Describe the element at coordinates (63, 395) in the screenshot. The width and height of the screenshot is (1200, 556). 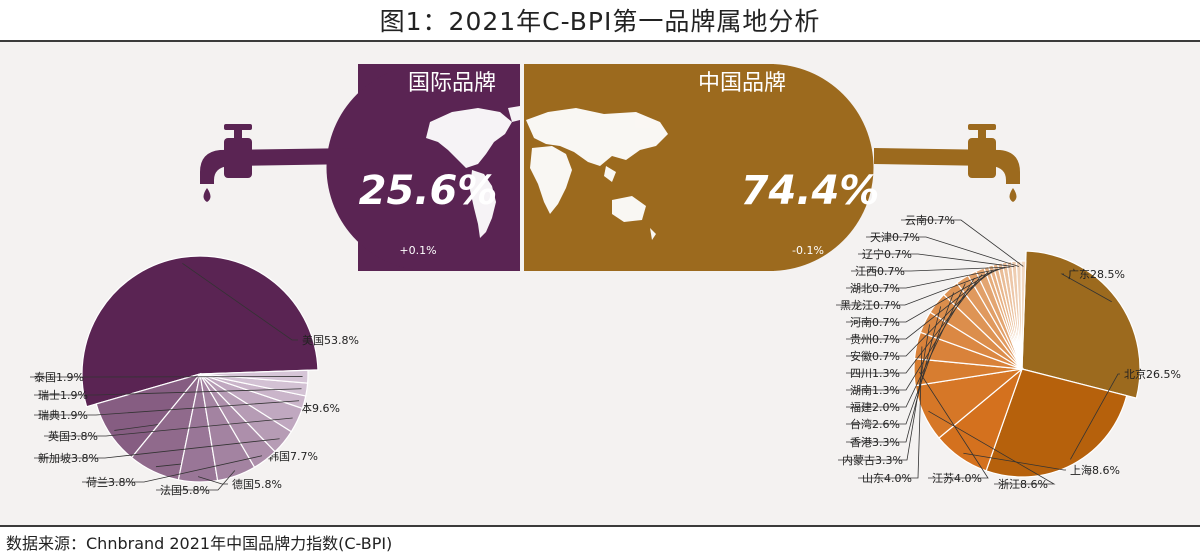
I see `pie-label: 瑞士1.9%` at that location.